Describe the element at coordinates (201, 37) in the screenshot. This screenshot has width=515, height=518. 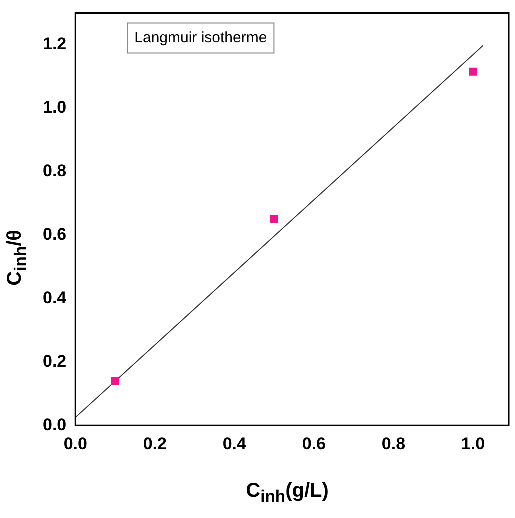
I see `annotation: Langmuir isotherme` at that location.